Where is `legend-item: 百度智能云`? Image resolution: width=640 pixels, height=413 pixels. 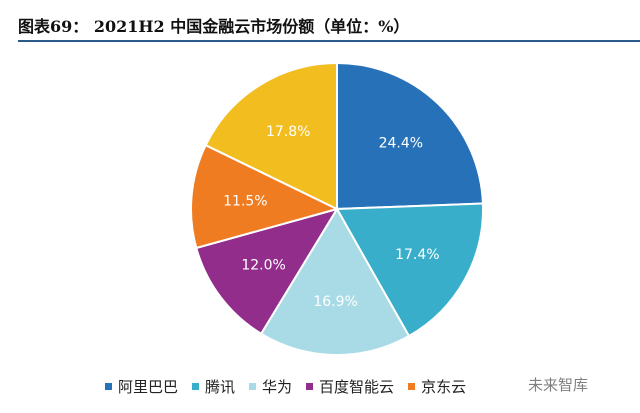
legend-item: 百度智能云 is located at coordinates (350, 386).